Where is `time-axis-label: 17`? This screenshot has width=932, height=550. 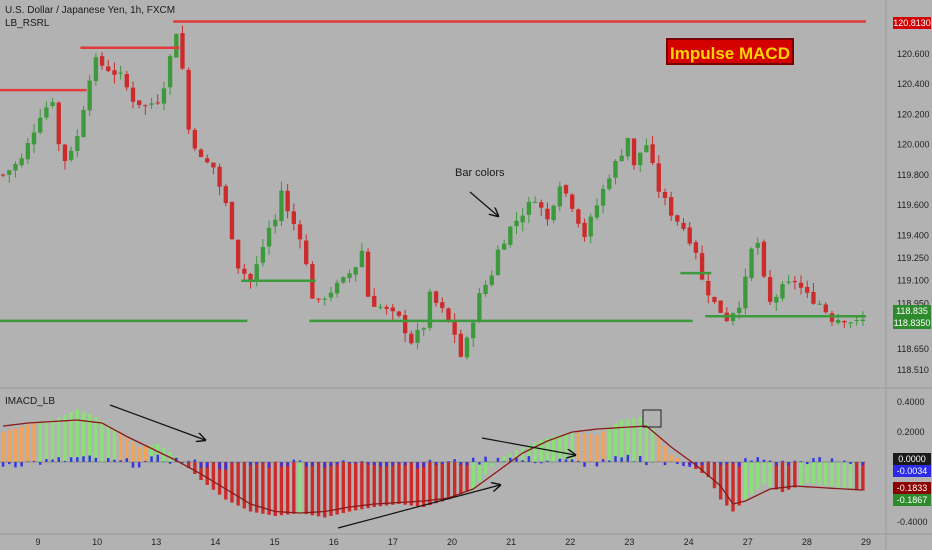
time-axis-label: 17 is located at coordinates (393, 542).